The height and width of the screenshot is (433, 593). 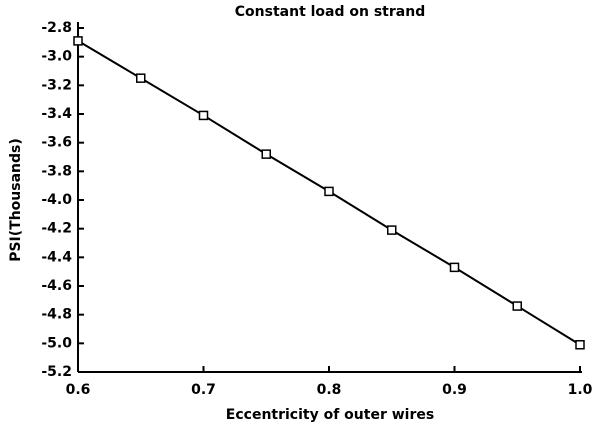 What do you see at coordinates (330, 415) in the screenshot?
I see `x-axis-label: Eccentricity of outer wires` at bounding box center [330, 415].